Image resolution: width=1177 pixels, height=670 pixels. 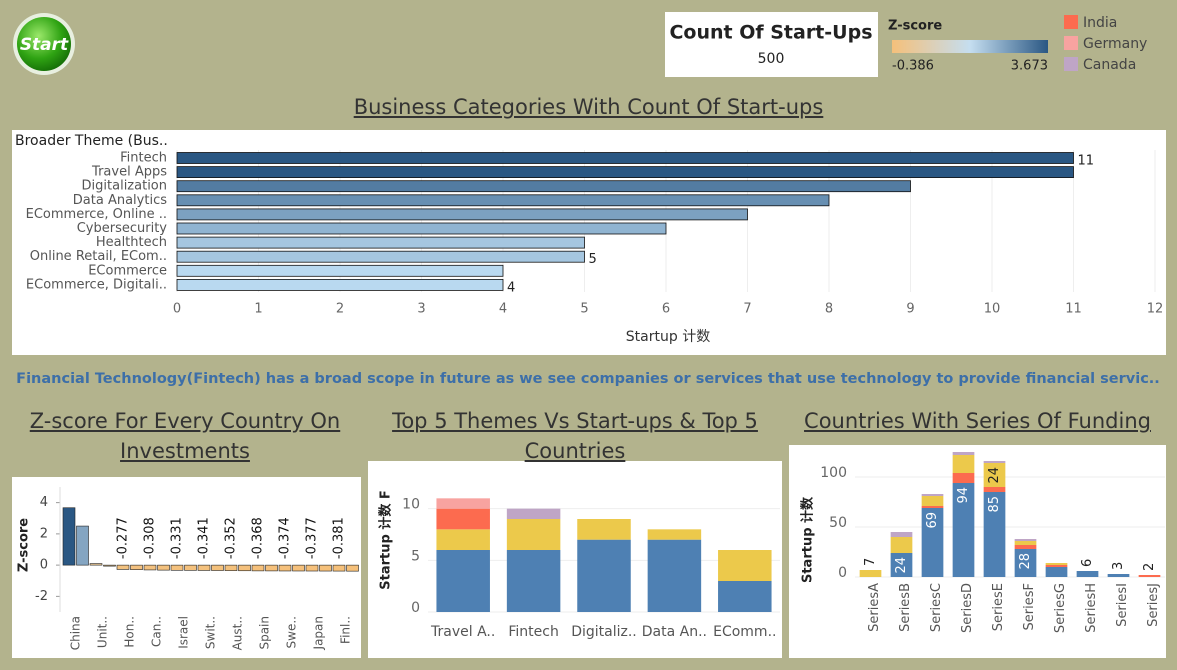 I want to click on zscore-gradient, so click(x=970, y=46).